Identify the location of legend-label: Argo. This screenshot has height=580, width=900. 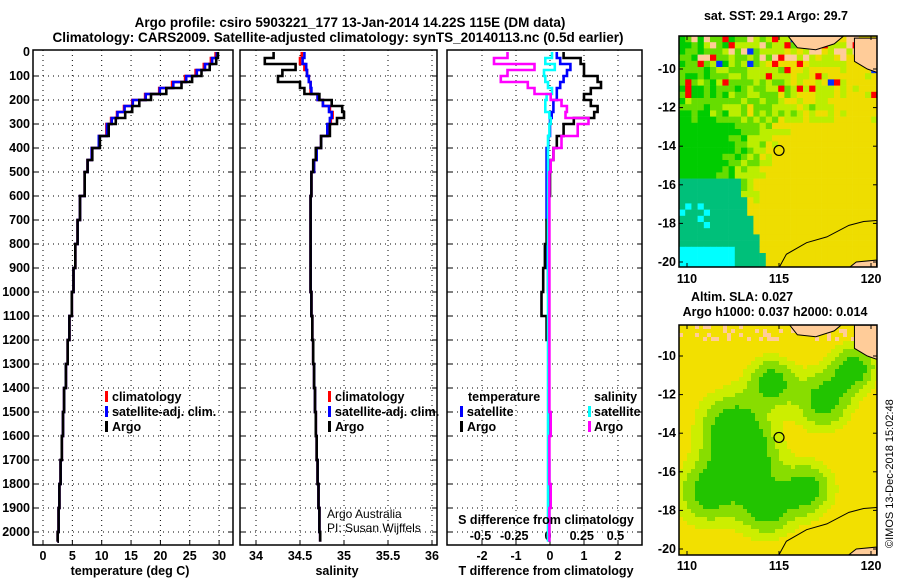
(127, 427).